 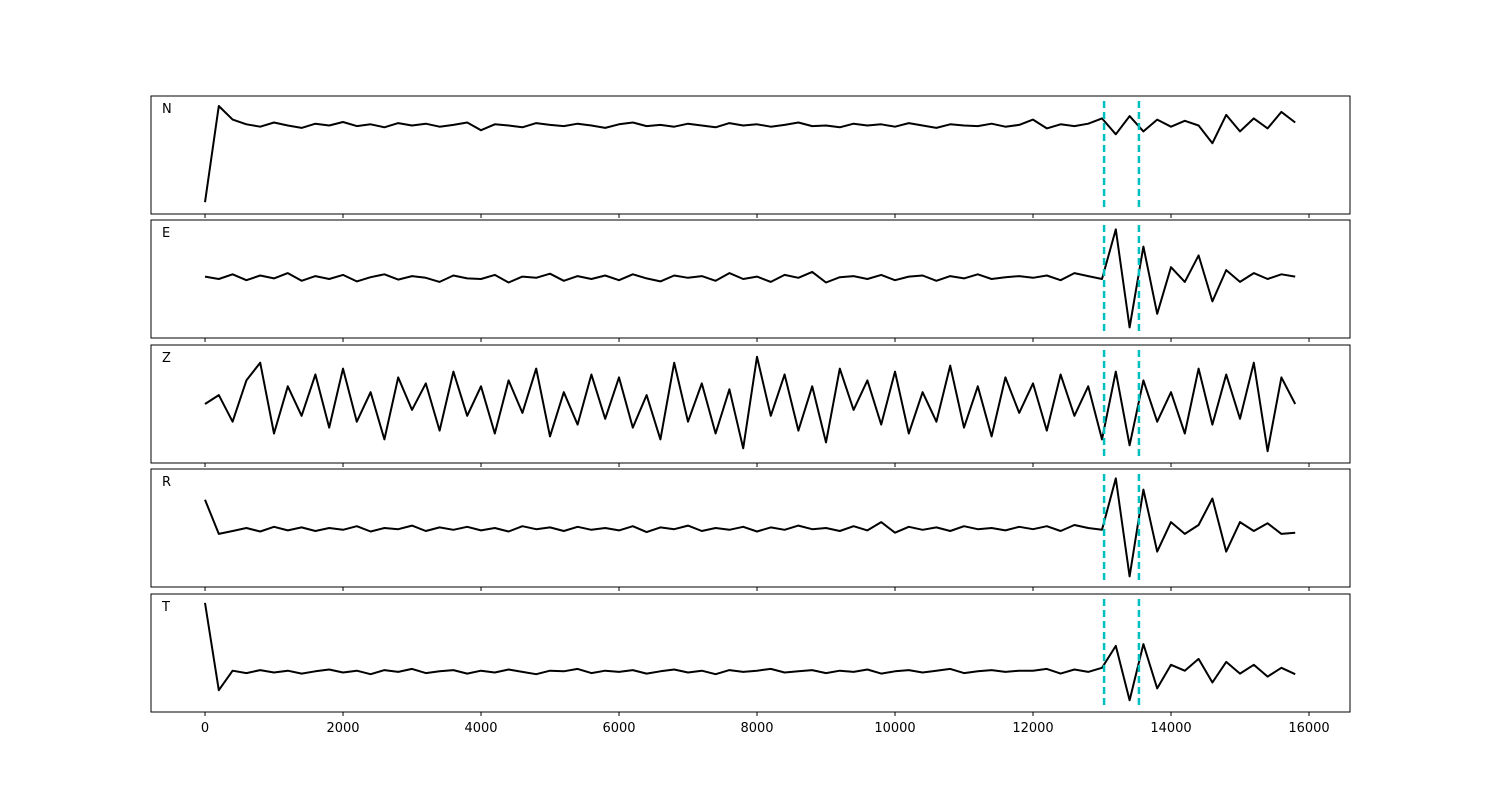 What do you see at coordinates (1170, 728) in the screenshot?
I see `x-tick-label: 14000` at bounding box center [1170, 728].